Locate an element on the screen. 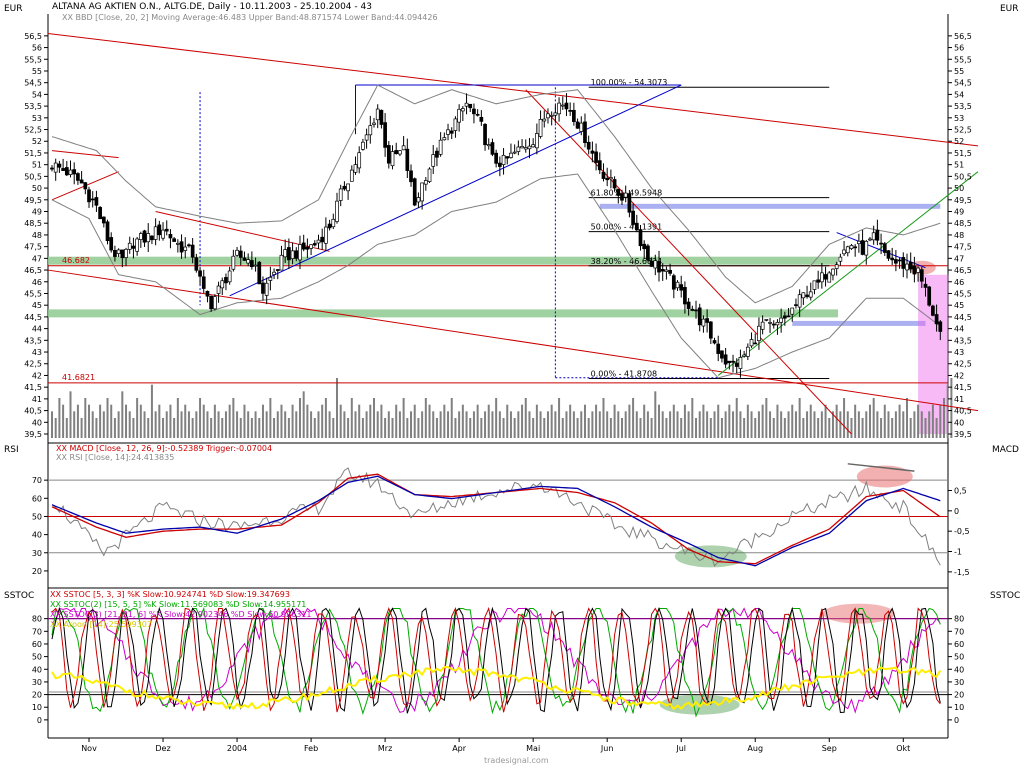 The width and height of the screenshot is (1024, 768). y-tick-label: 41 is located at coordinates (959, 399).